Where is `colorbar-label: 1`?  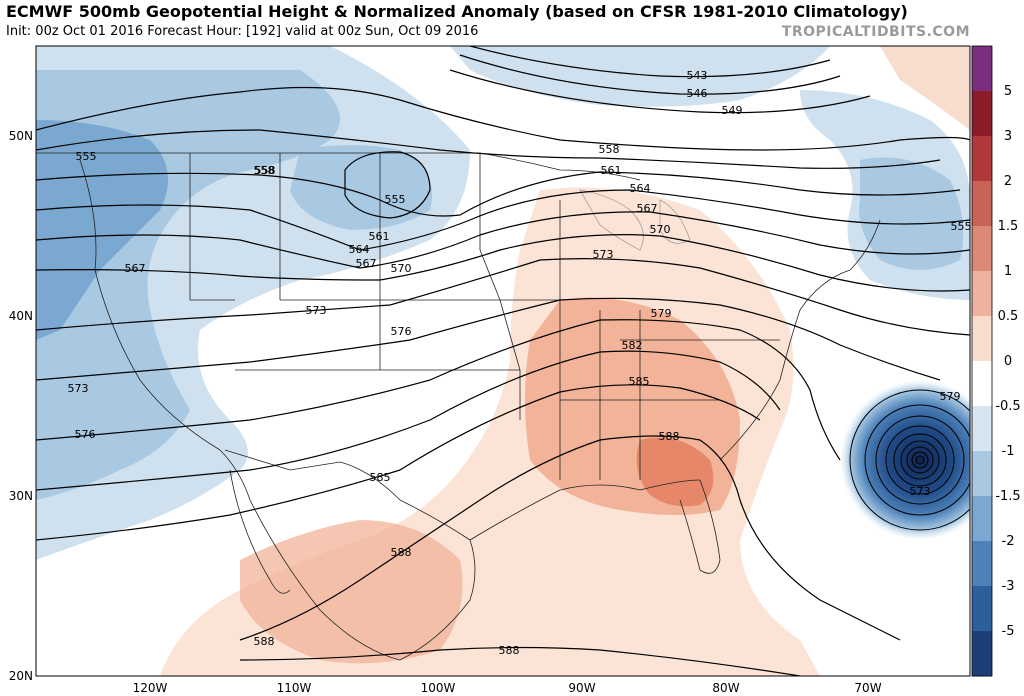 colorbar-label: 1 is located at coordinates (1008, 271).